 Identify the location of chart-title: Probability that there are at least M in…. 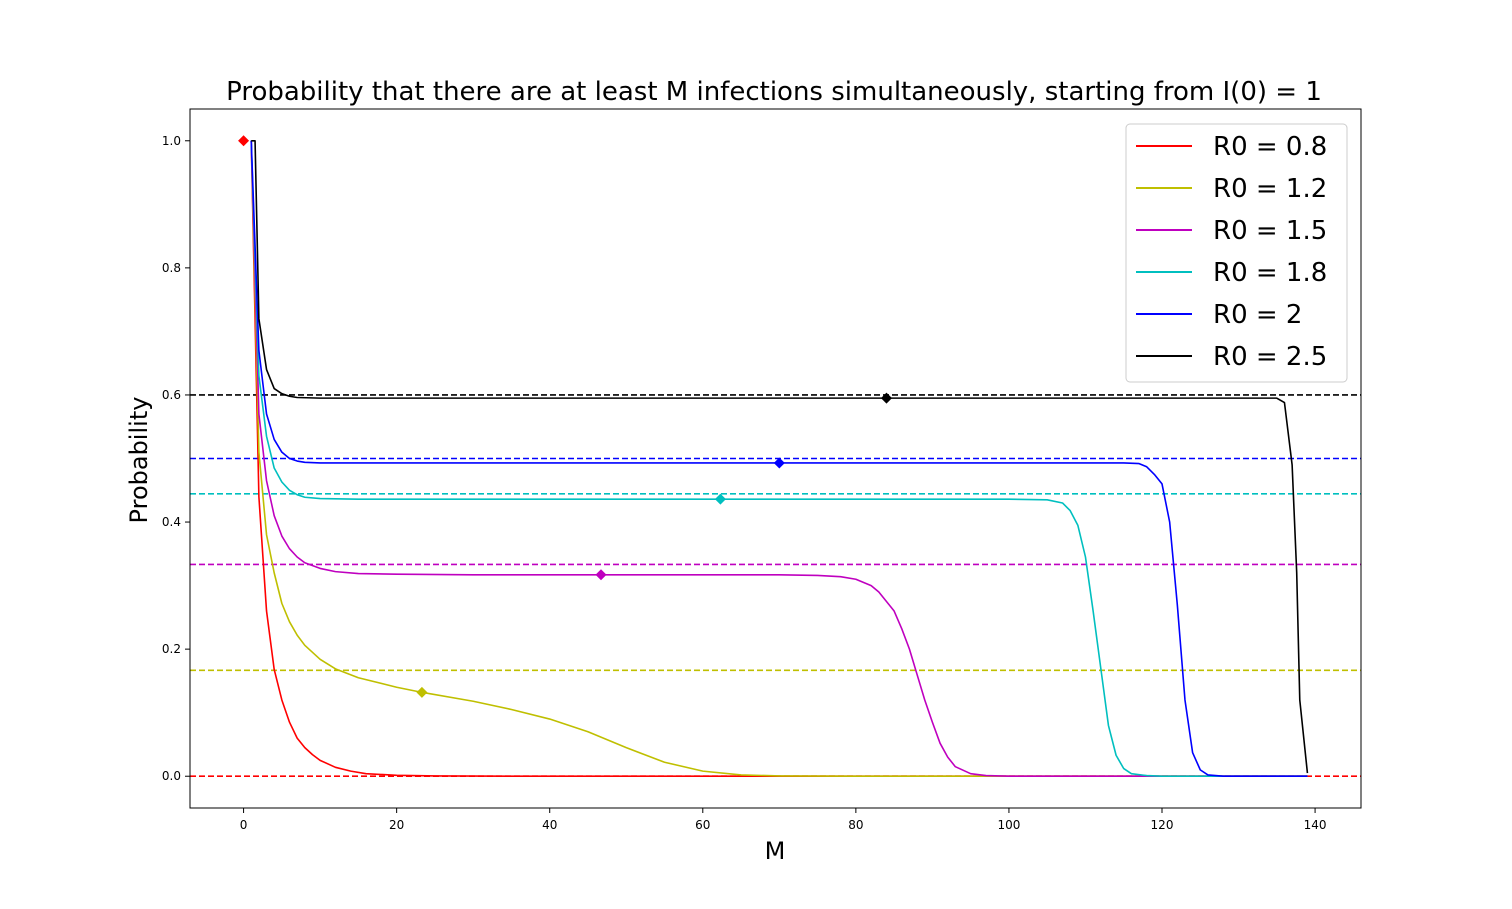
(774, 92).